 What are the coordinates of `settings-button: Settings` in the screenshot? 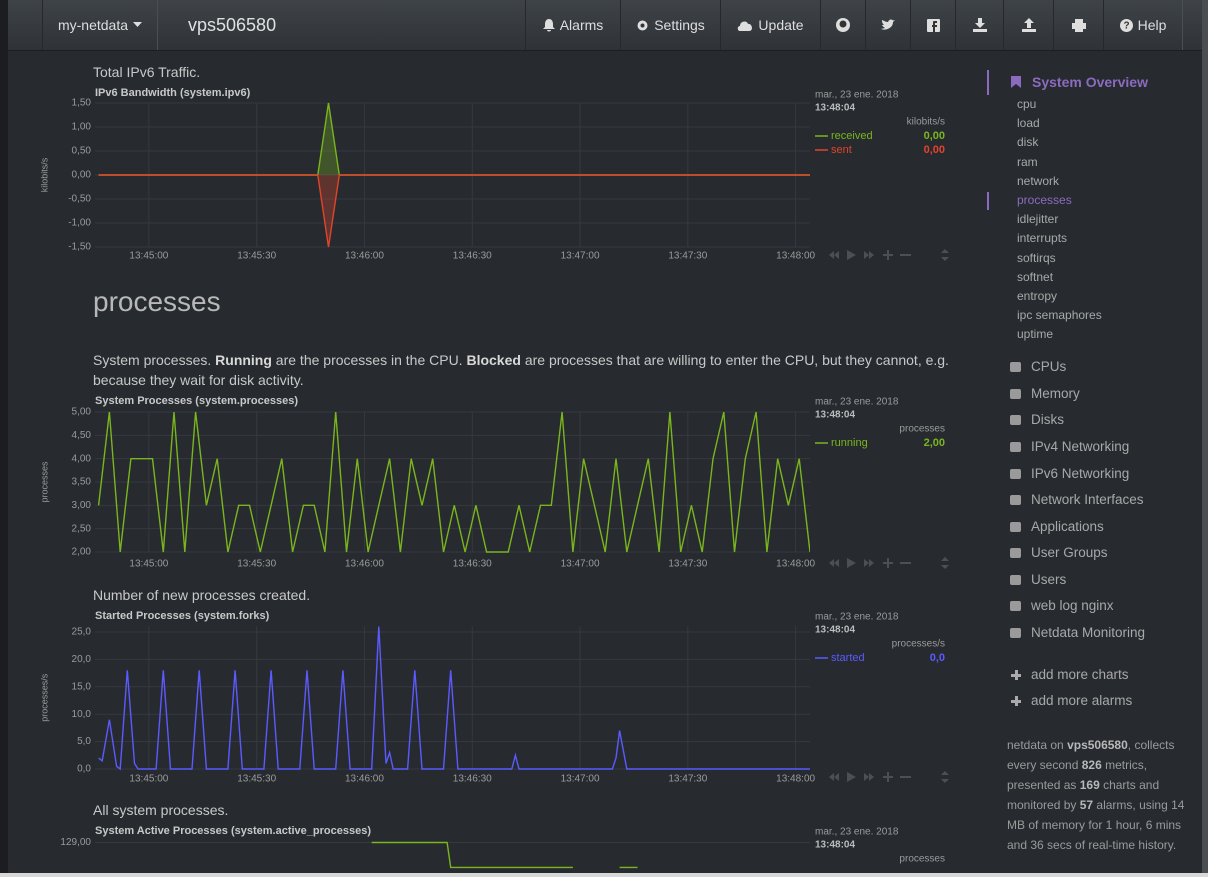 It's located at (670, 25).